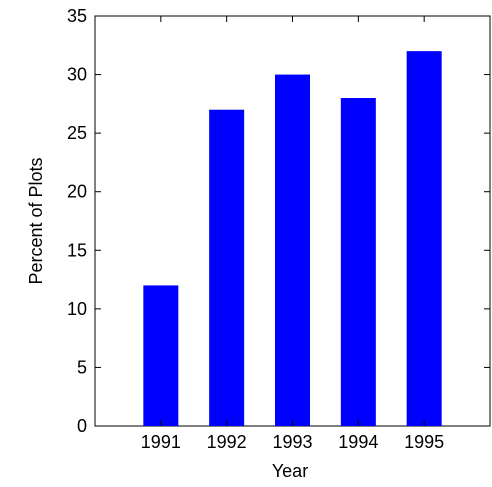 The height and width of the screenshot is (487, 492). Describe the element at coordinates (292, 442) in the screenshot. I see `x-tick-label: 1993` at that location.